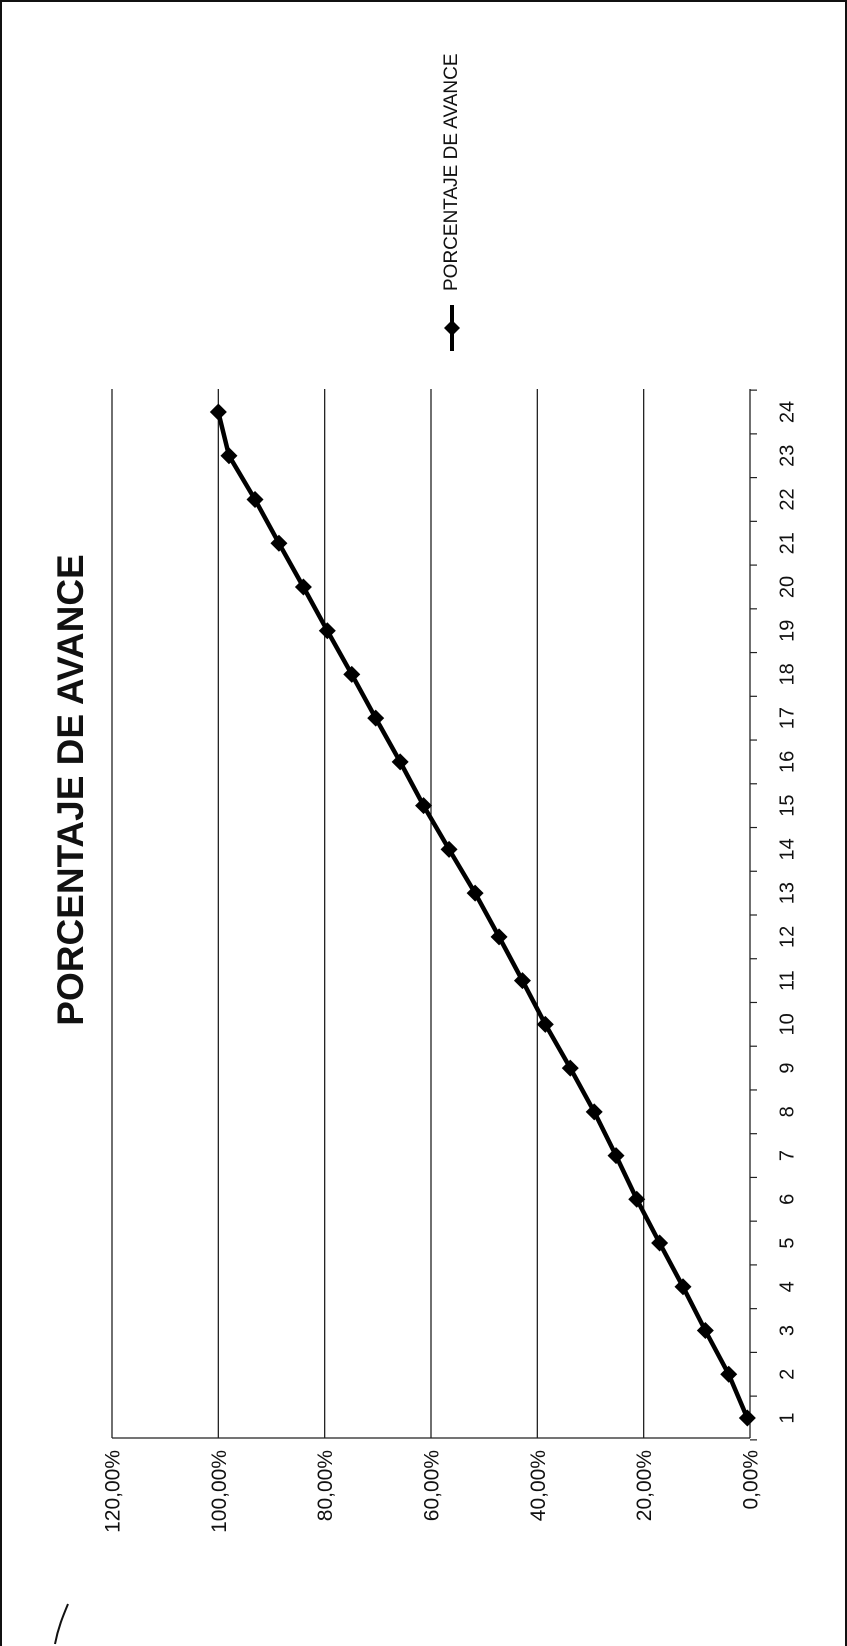 The width and height of the screenshot is (847, 1646). I want to click on x-tick-label-12: 12, so click(787, 937).